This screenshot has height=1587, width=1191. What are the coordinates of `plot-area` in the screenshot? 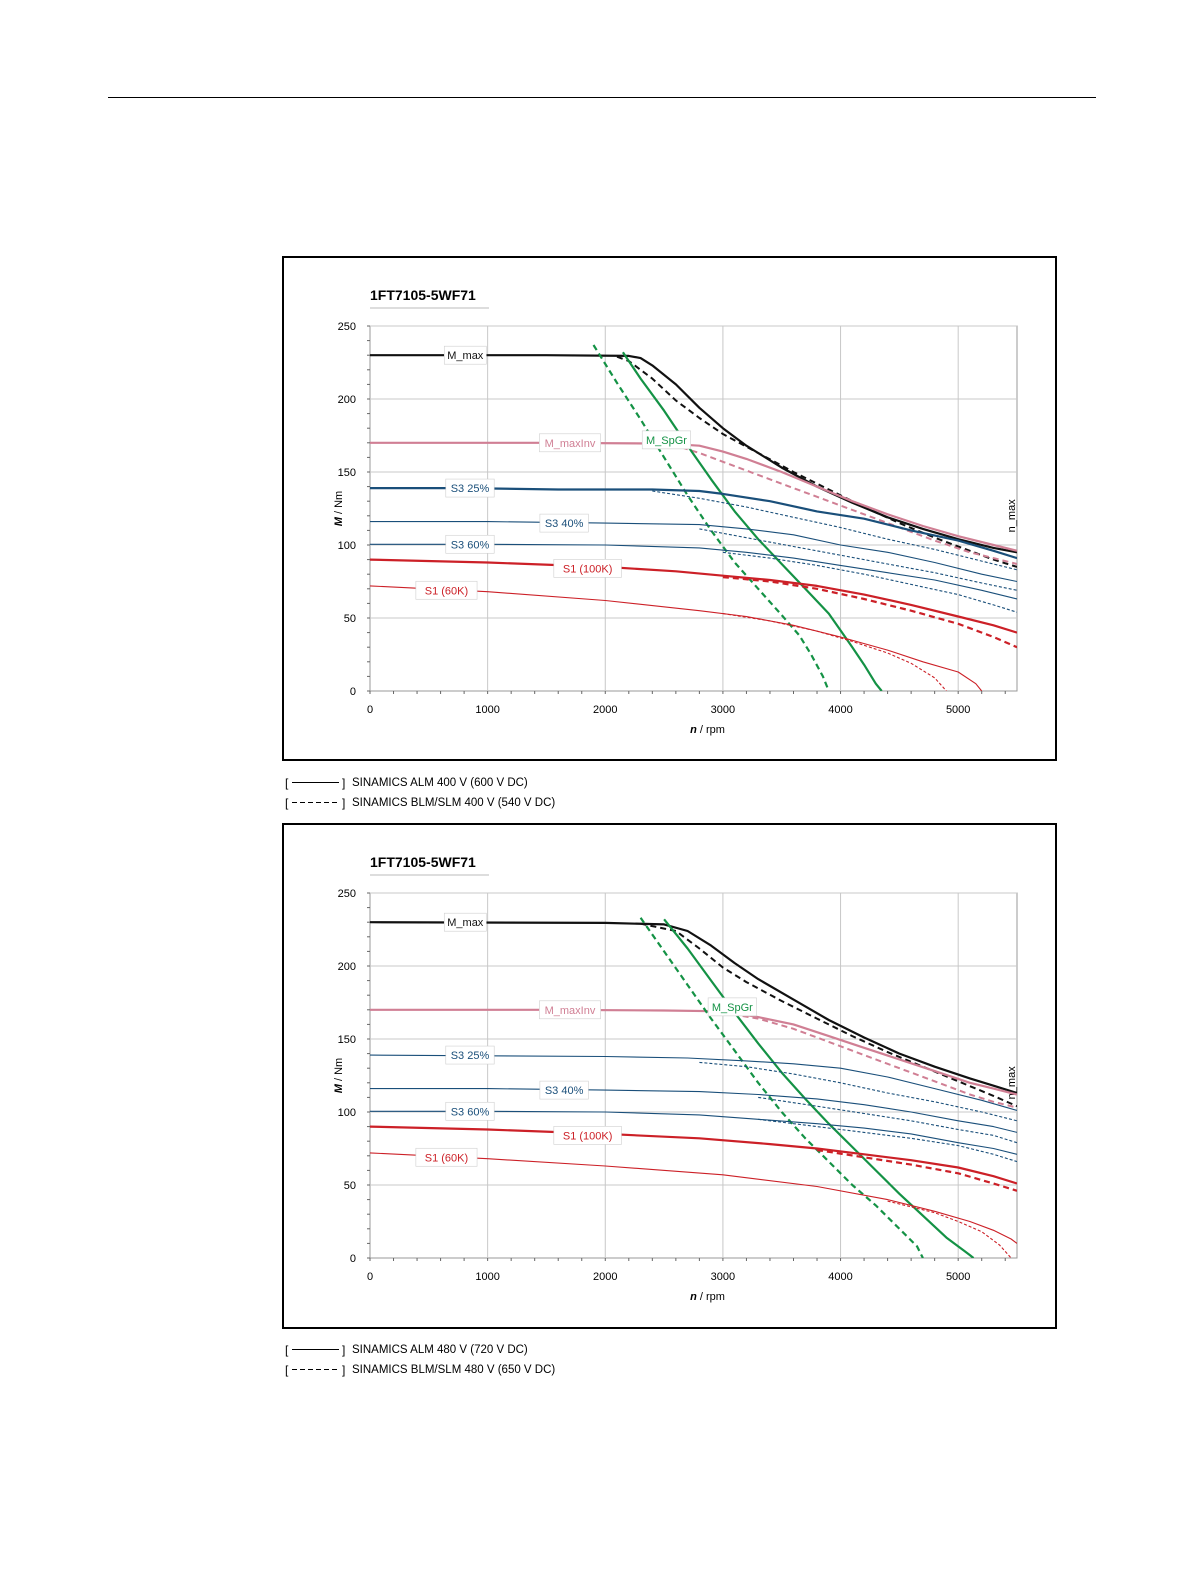 It's located at (693, 508).